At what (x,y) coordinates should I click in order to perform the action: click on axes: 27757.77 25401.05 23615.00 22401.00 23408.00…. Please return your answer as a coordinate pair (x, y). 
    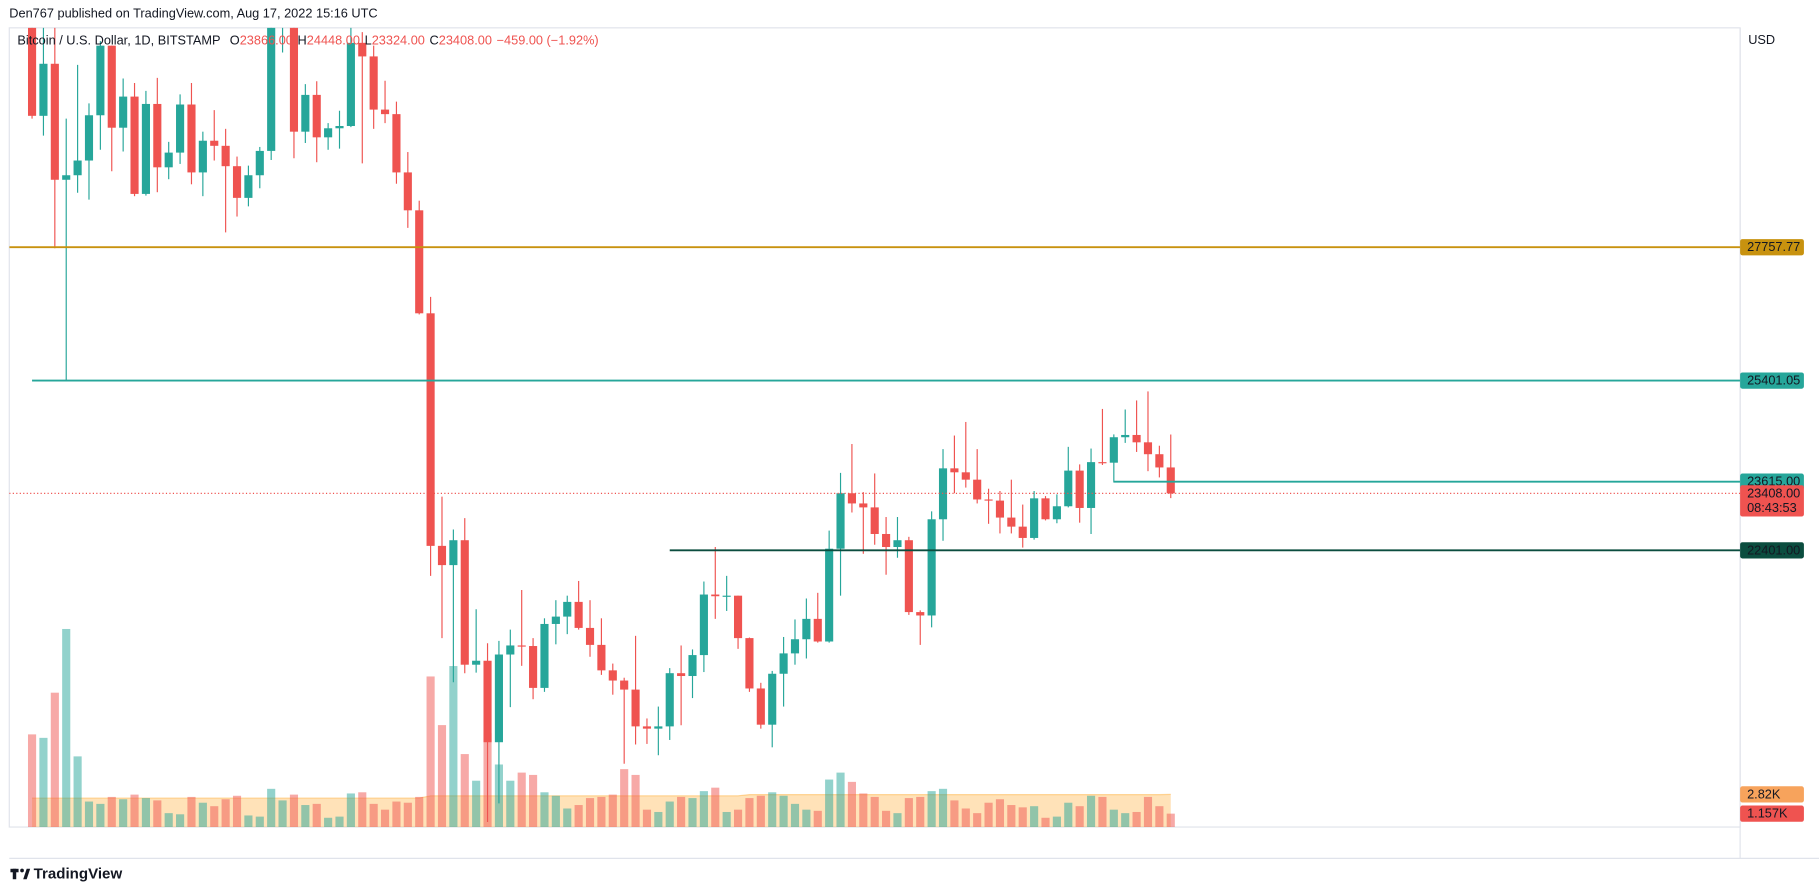
    Looking at the image, I should click on (1772, 530).